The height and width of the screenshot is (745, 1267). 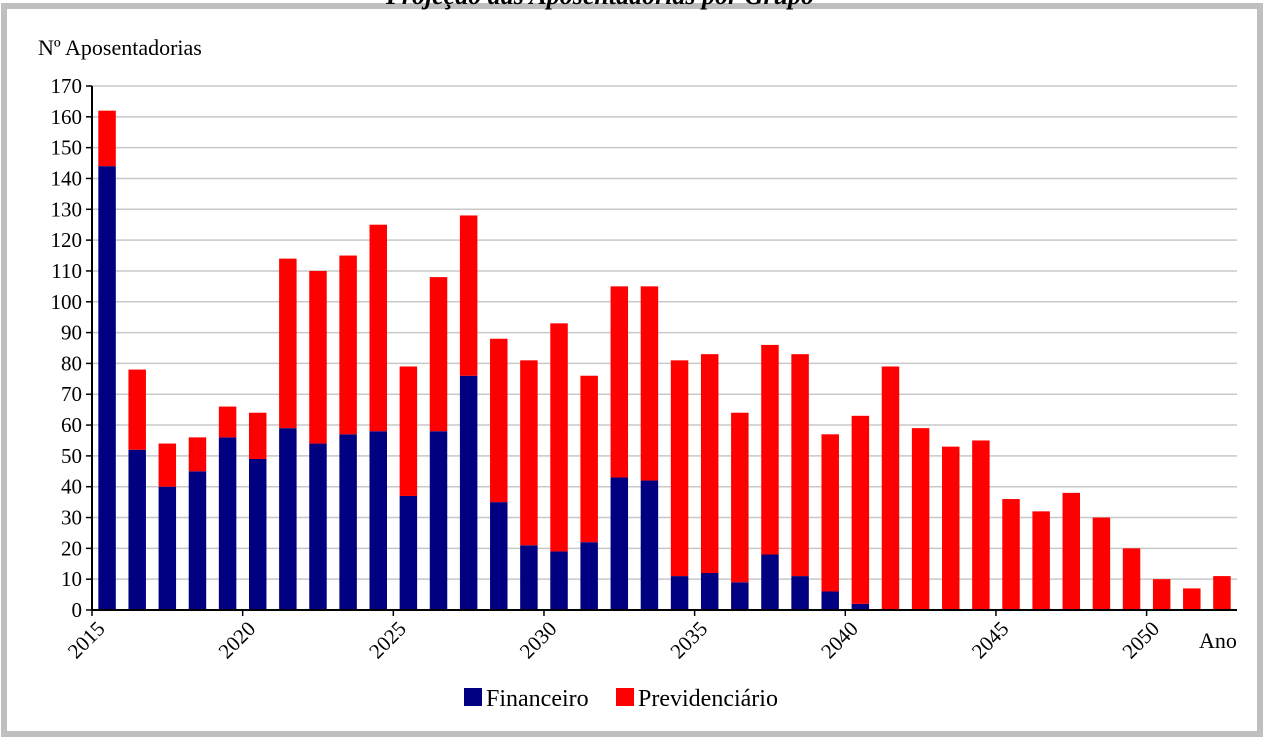 What do you see at coordinates (468, 295) in the screenshot?
I see `bar-previdenciario-2027` at bounding box center [468, 295].